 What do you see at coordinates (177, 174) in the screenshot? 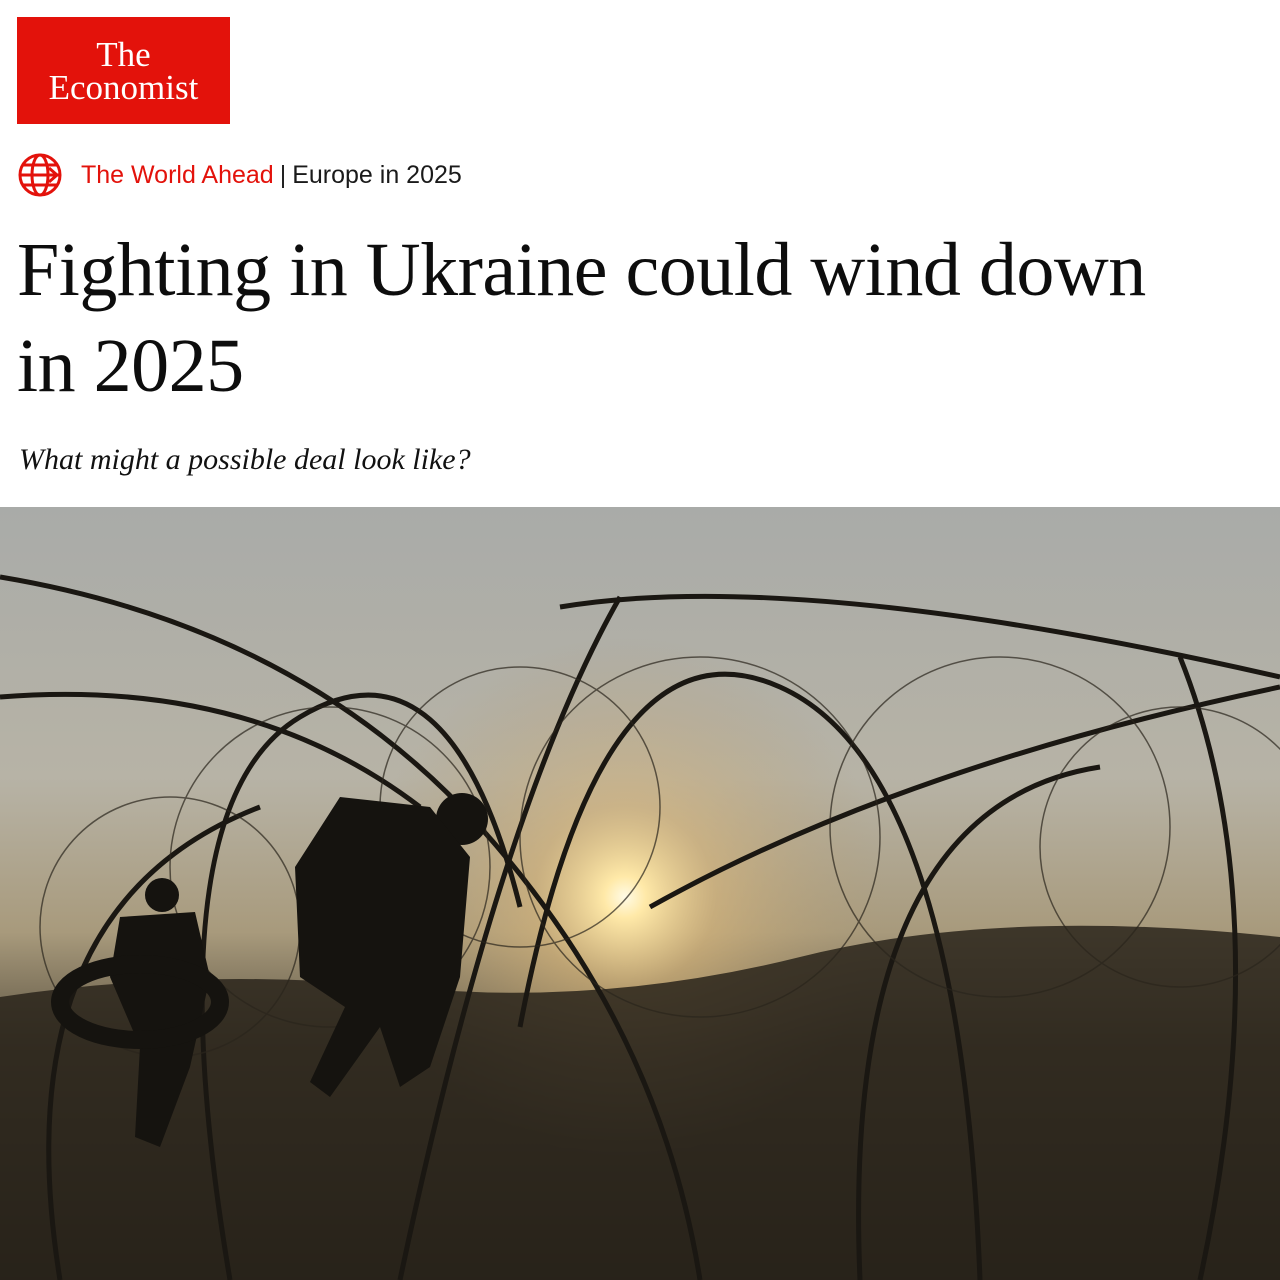
I see `section-link: The World Ahead` at bounding box center [177, 174].